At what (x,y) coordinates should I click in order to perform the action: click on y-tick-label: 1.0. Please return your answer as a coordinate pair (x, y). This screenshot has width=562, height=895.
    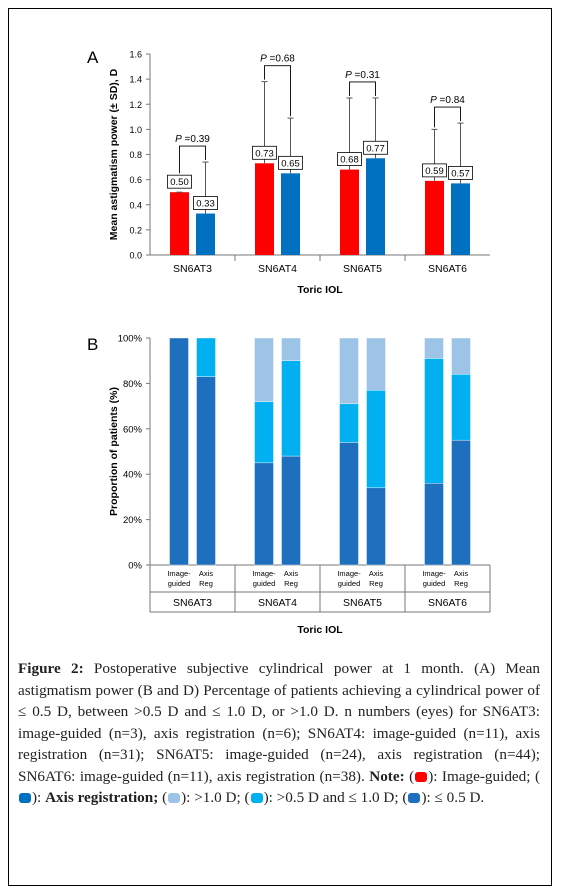
    Looking at the image, I should click on (135, 130).